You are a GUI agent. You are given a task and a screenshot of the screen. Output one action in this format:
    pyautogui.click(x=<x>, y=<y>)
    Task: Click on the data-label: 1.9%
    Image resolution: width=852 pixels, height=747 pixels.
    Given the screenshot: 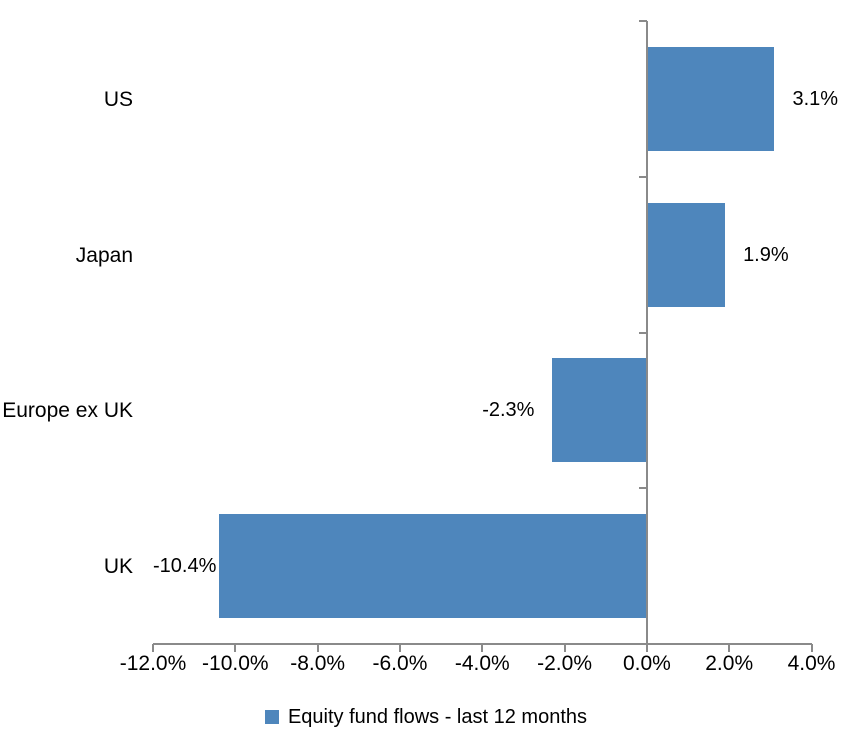 What is the action you would take?
    pyautogui.click(x=766, y=254)
    